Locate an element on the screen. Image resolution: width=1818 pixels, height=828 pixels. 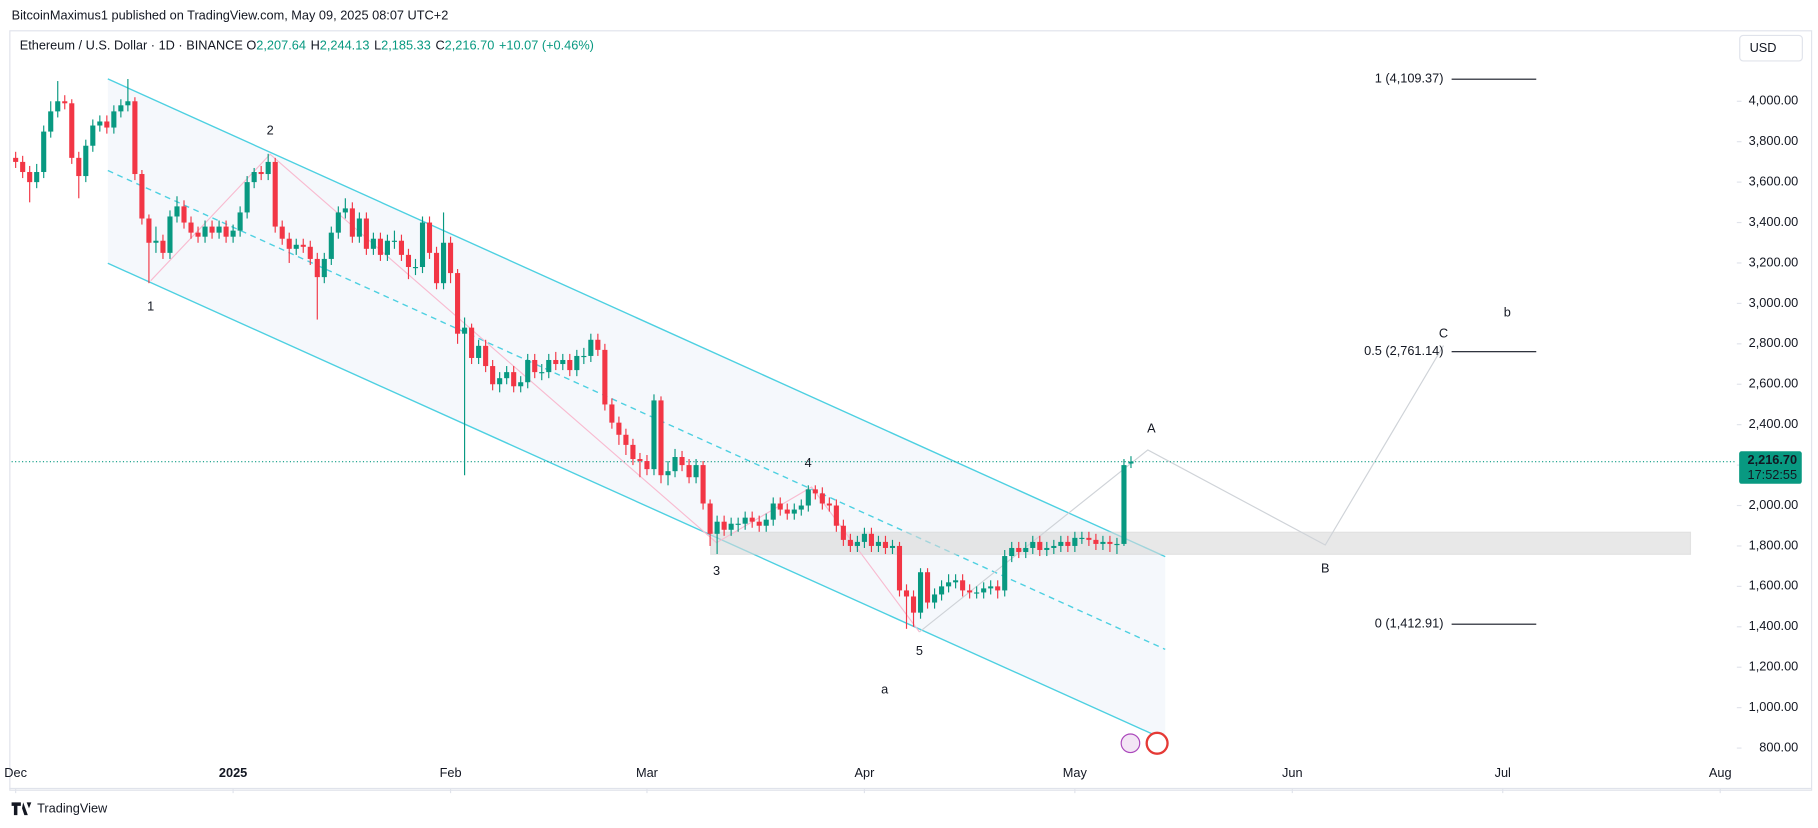
event-icon is located at coordinates (1130, 743).